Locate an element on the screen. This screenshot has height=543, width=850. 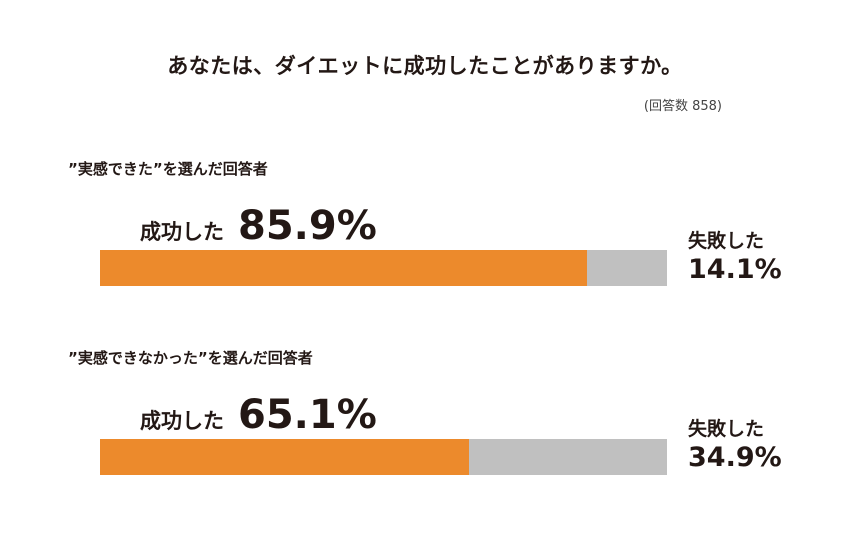
fail-percentage: 34.9% is located at coordinates (735, 457).